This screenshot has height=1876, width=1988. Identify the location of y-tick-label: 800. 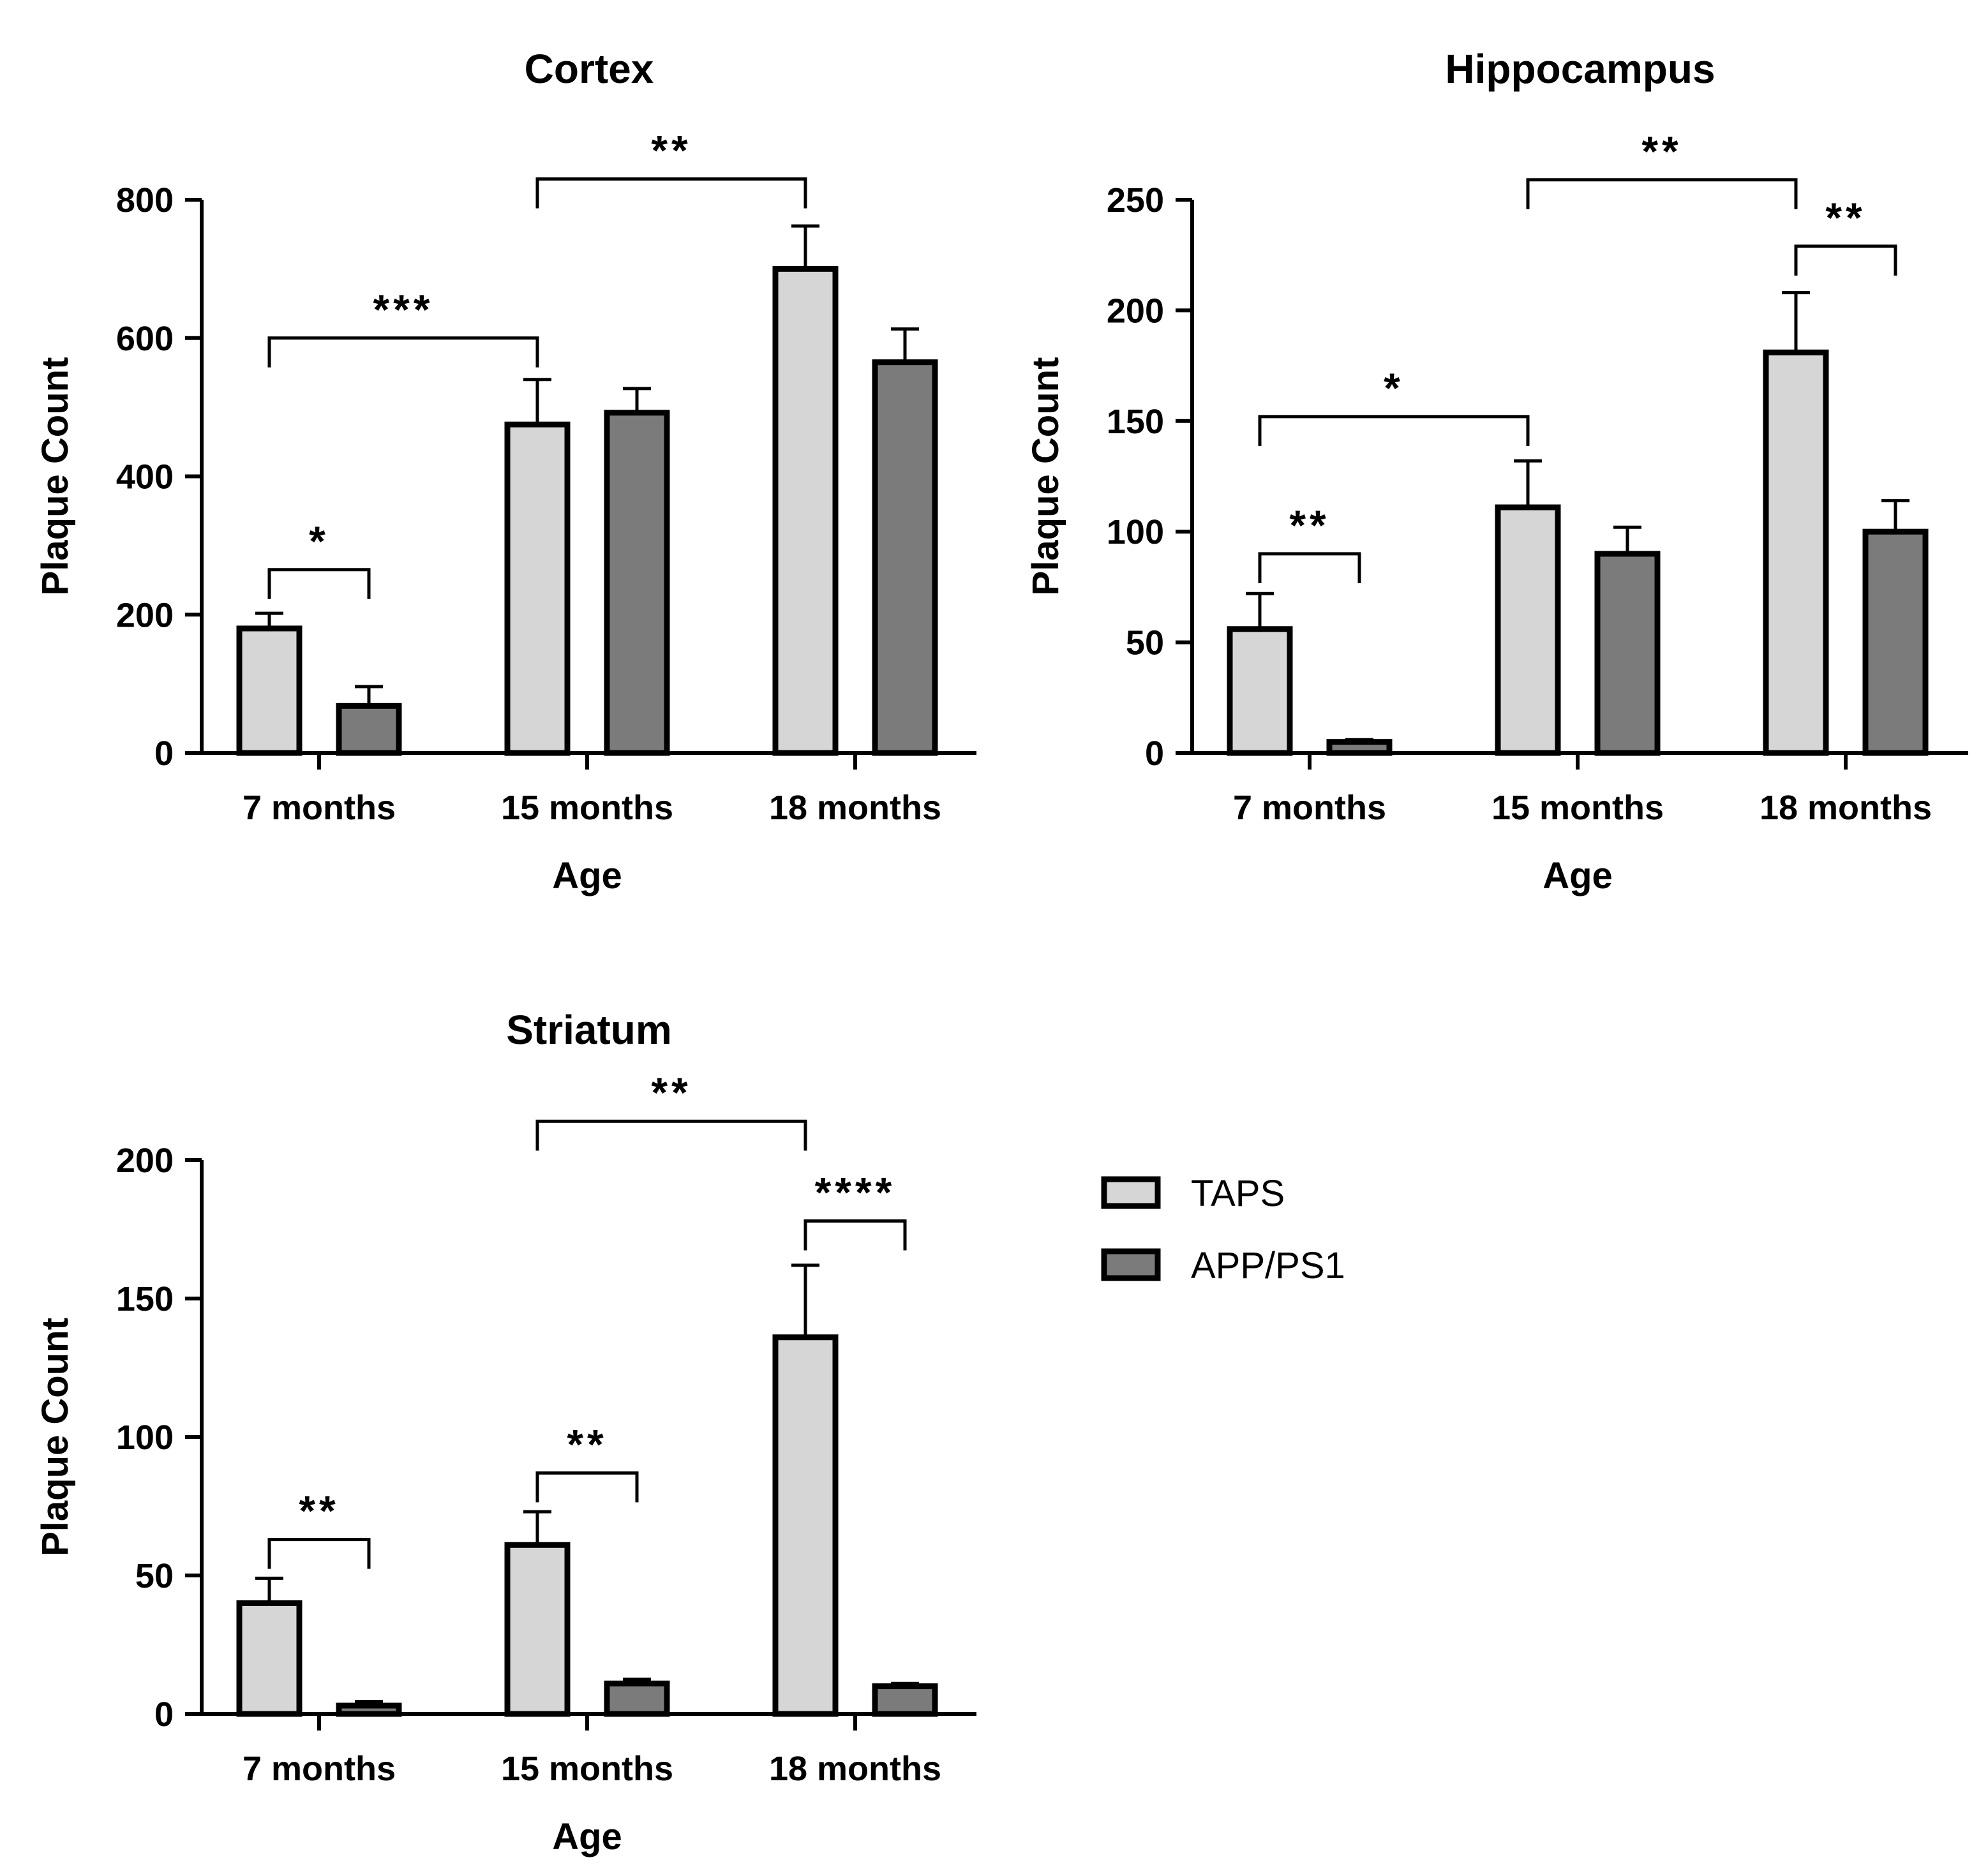
(145, 200).